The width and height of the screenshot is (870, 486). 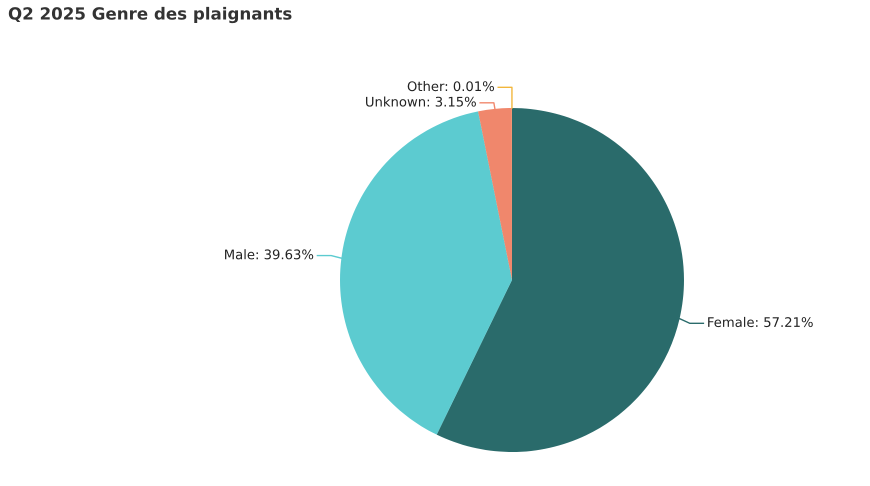 I want to click on chart-title: Q2 2025 Genre des plaignants, so click(x=150, y=15).